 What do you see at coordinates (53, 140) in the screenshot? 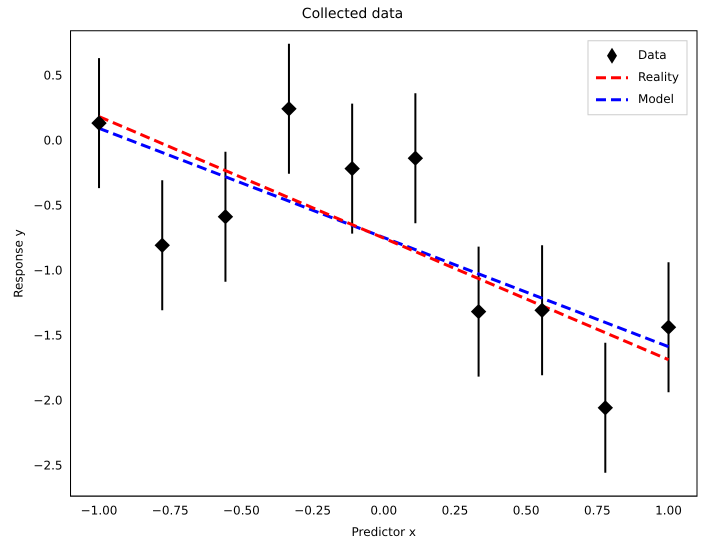
I see `y-tick-label: 0.0` at bounding box center [53, 140].